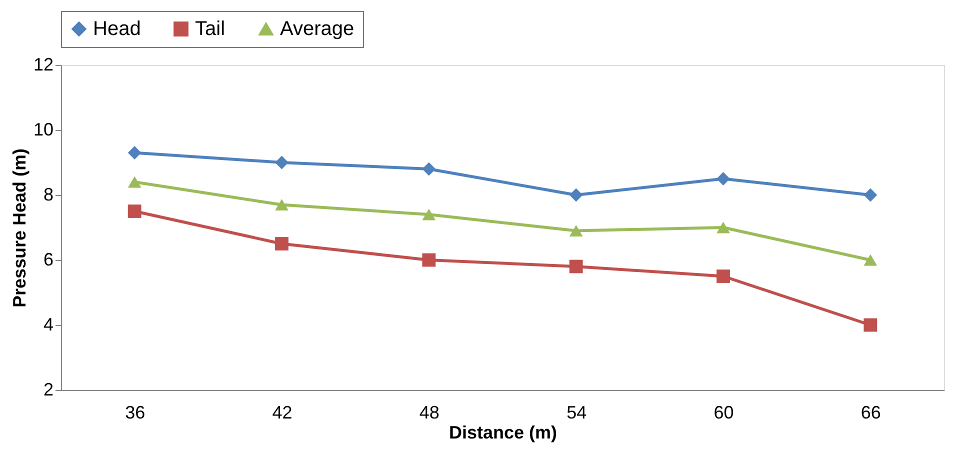  What do you see at coordinates (48, 324) in the screenshot?
I see `y-tick-label: 4` at bounding box center [48, 324].